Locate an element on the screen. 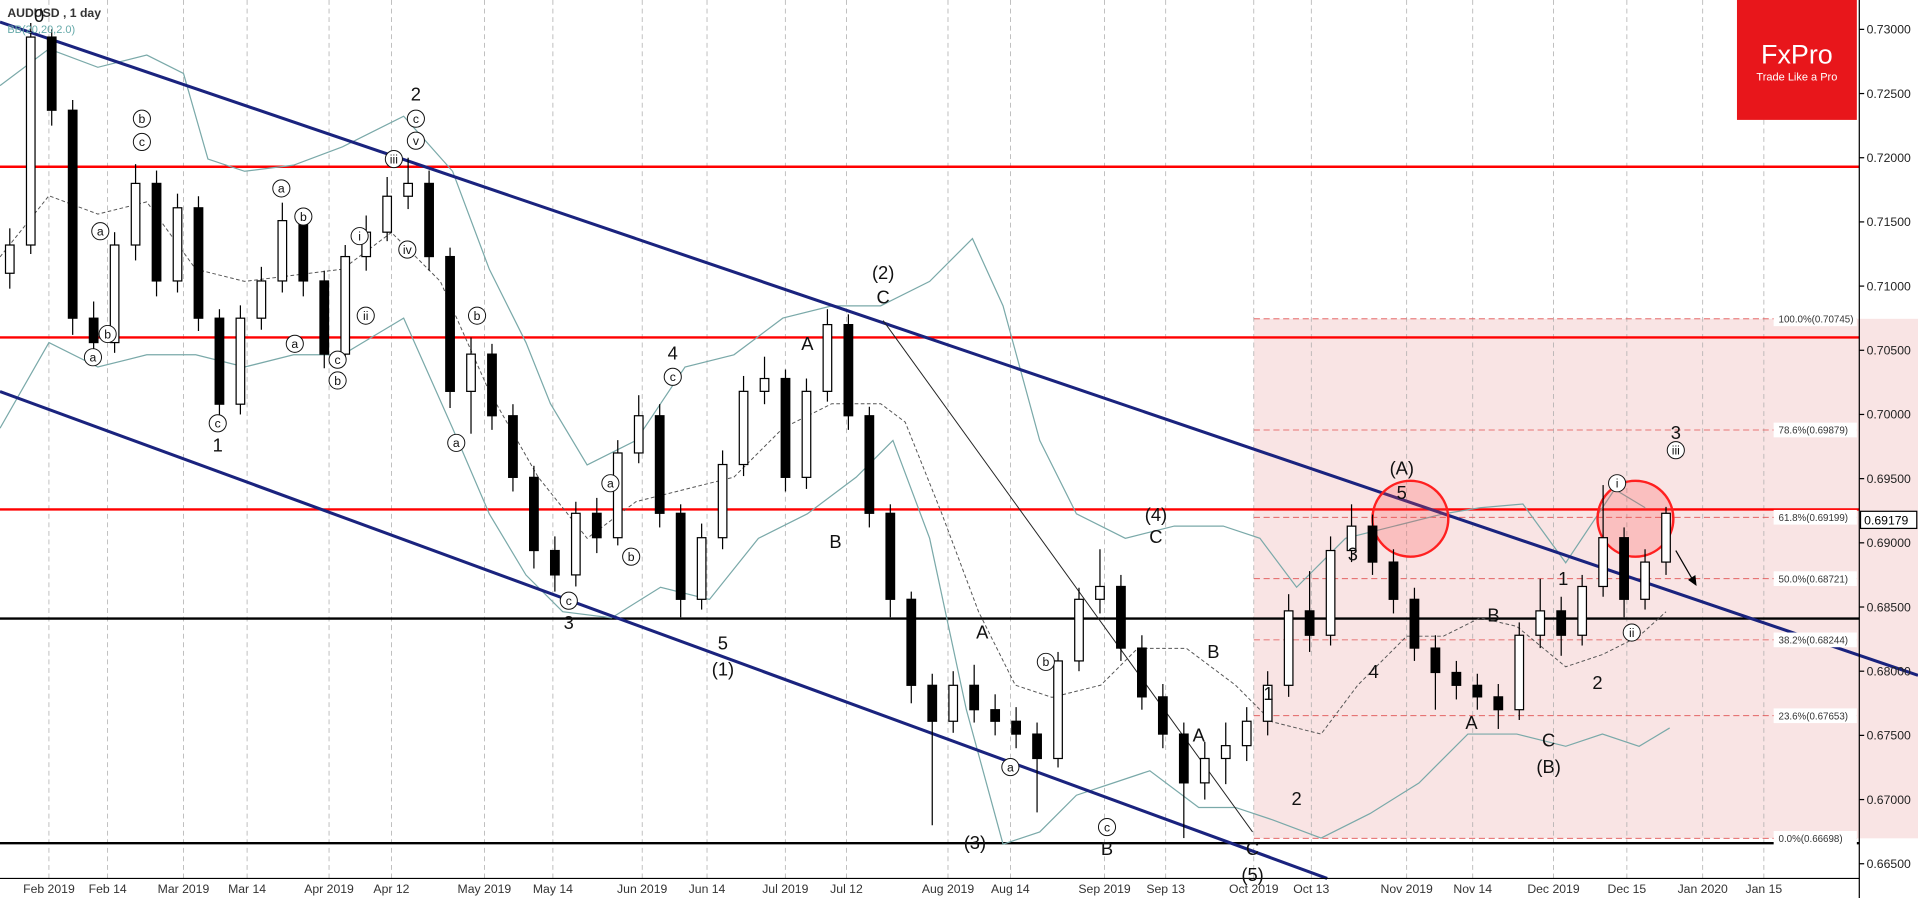 The height and width of the screenshot is (898, 1918). circled-wave-label: b is located at coordinates (107, 334).